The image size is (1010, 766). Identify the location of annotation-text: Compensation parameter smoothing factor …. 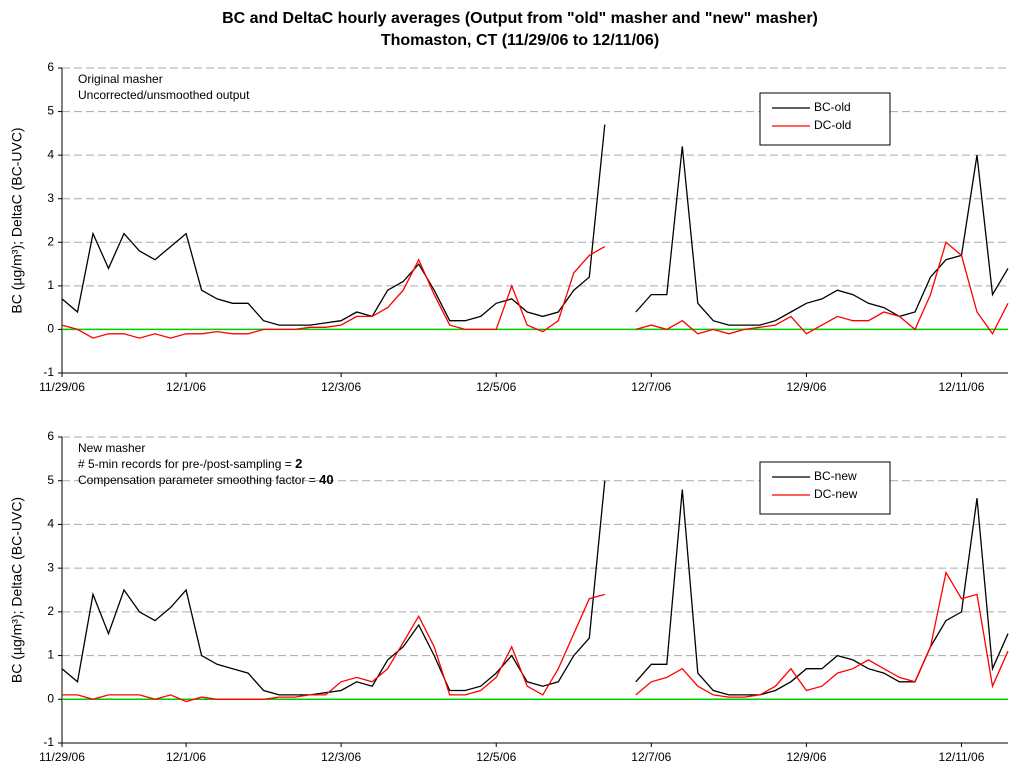
(198, 480).